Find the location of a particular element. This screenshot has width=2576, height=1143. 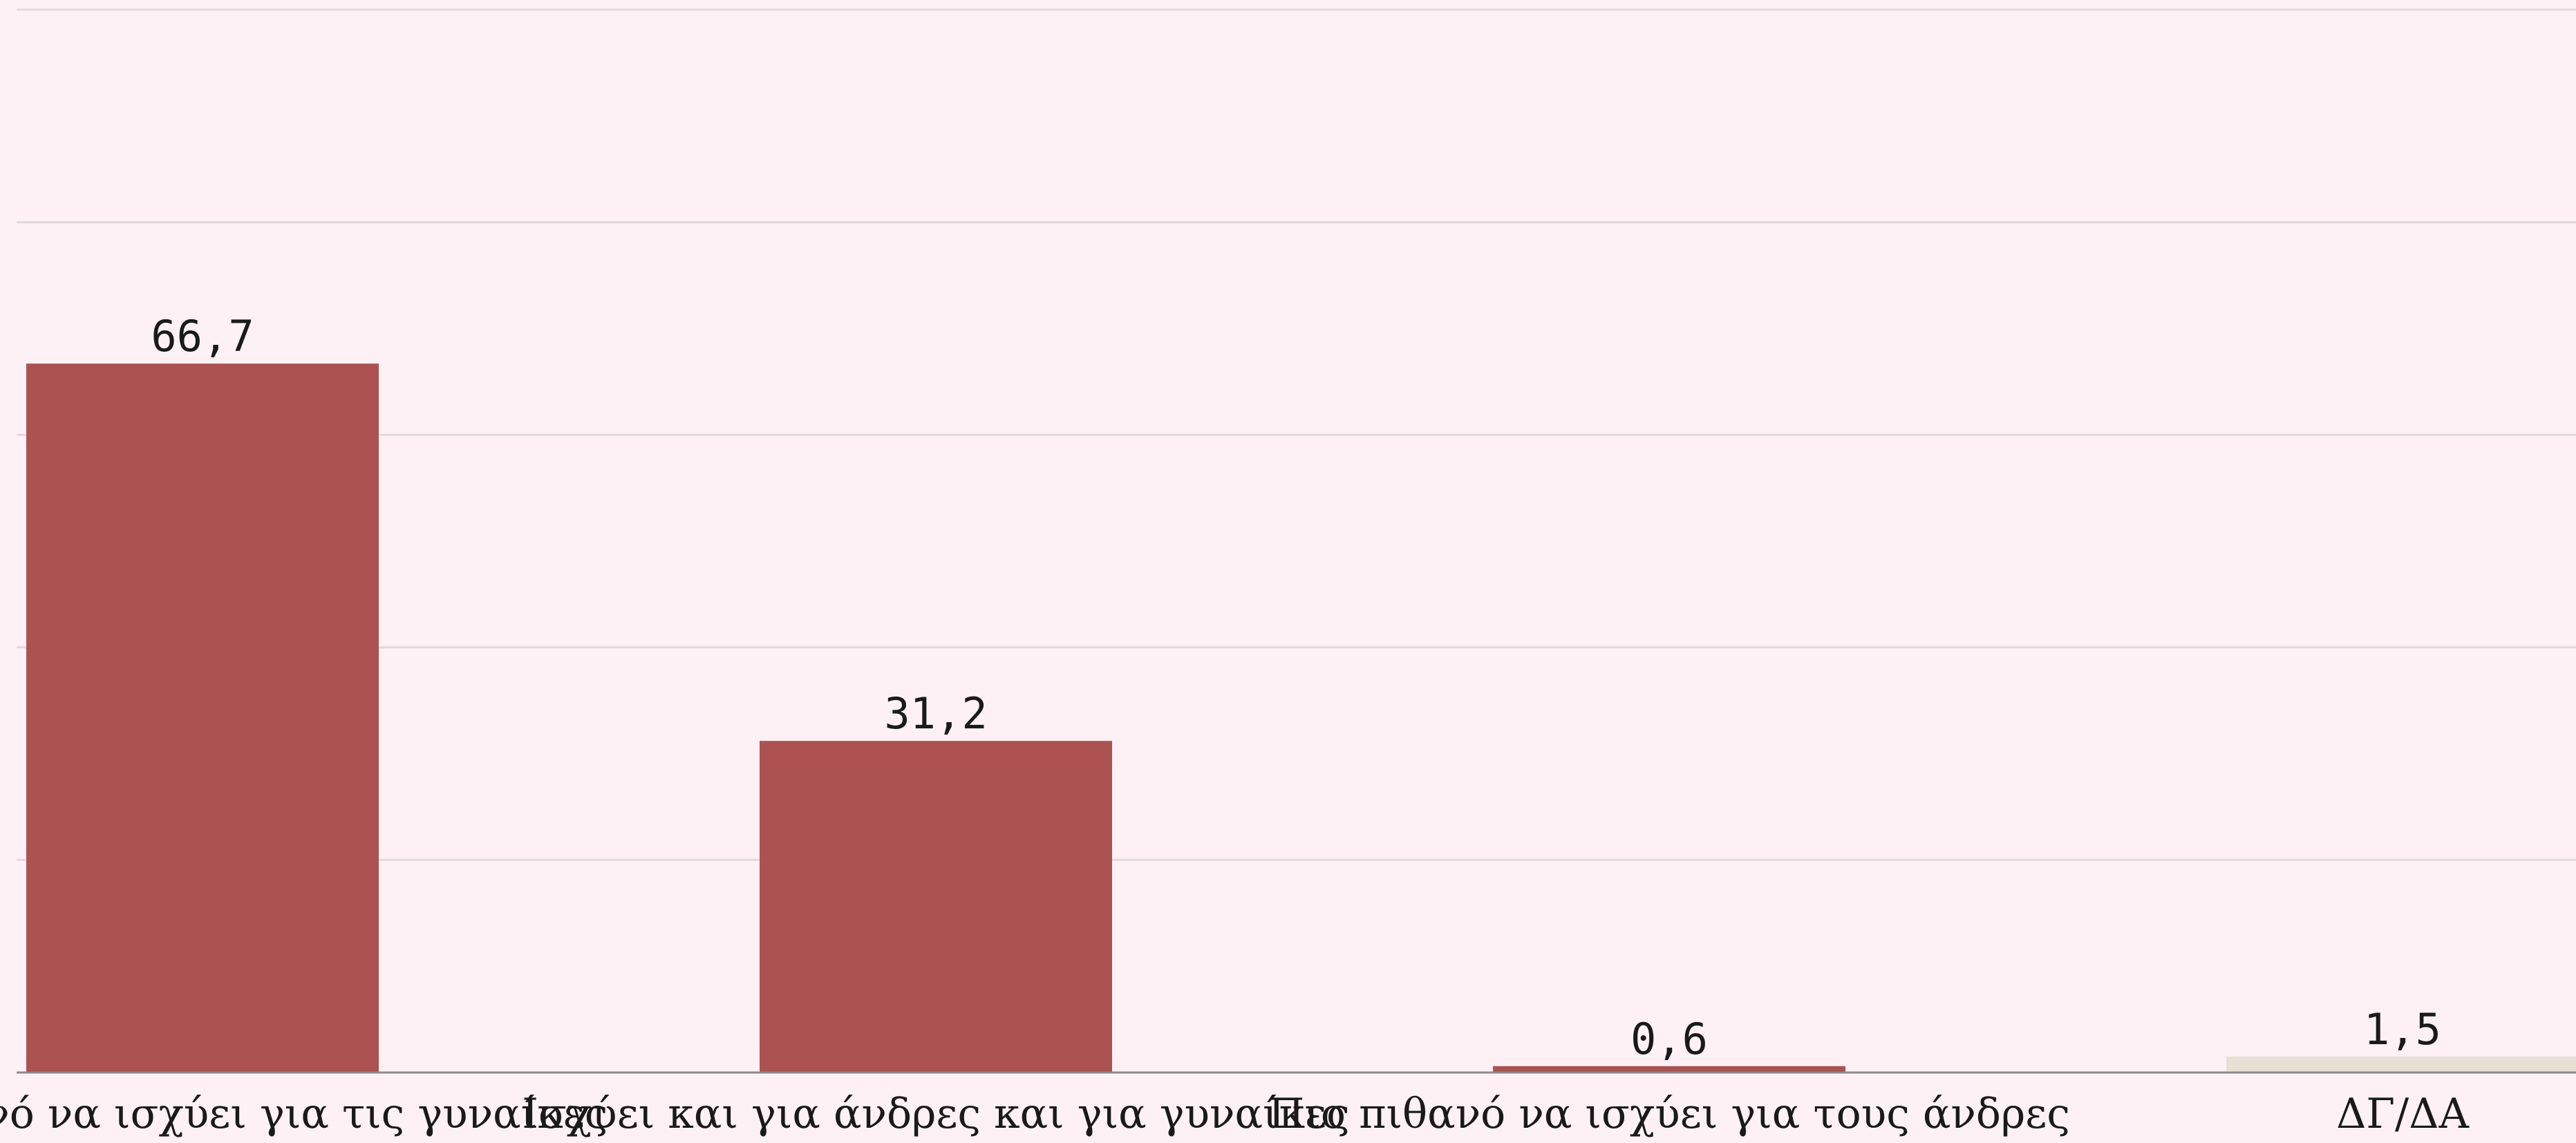

value-label: 66,7 is located at coordinates (202, 336).